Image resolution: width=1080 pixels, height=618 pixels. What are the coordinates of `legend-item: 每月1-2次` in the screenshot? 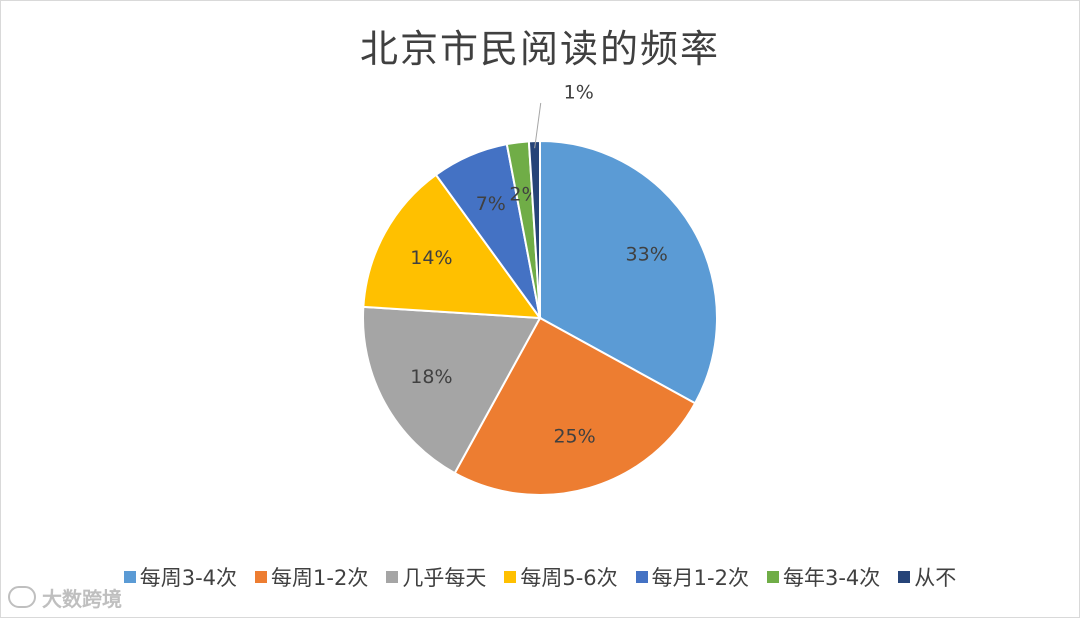 It's located at (692, 577).